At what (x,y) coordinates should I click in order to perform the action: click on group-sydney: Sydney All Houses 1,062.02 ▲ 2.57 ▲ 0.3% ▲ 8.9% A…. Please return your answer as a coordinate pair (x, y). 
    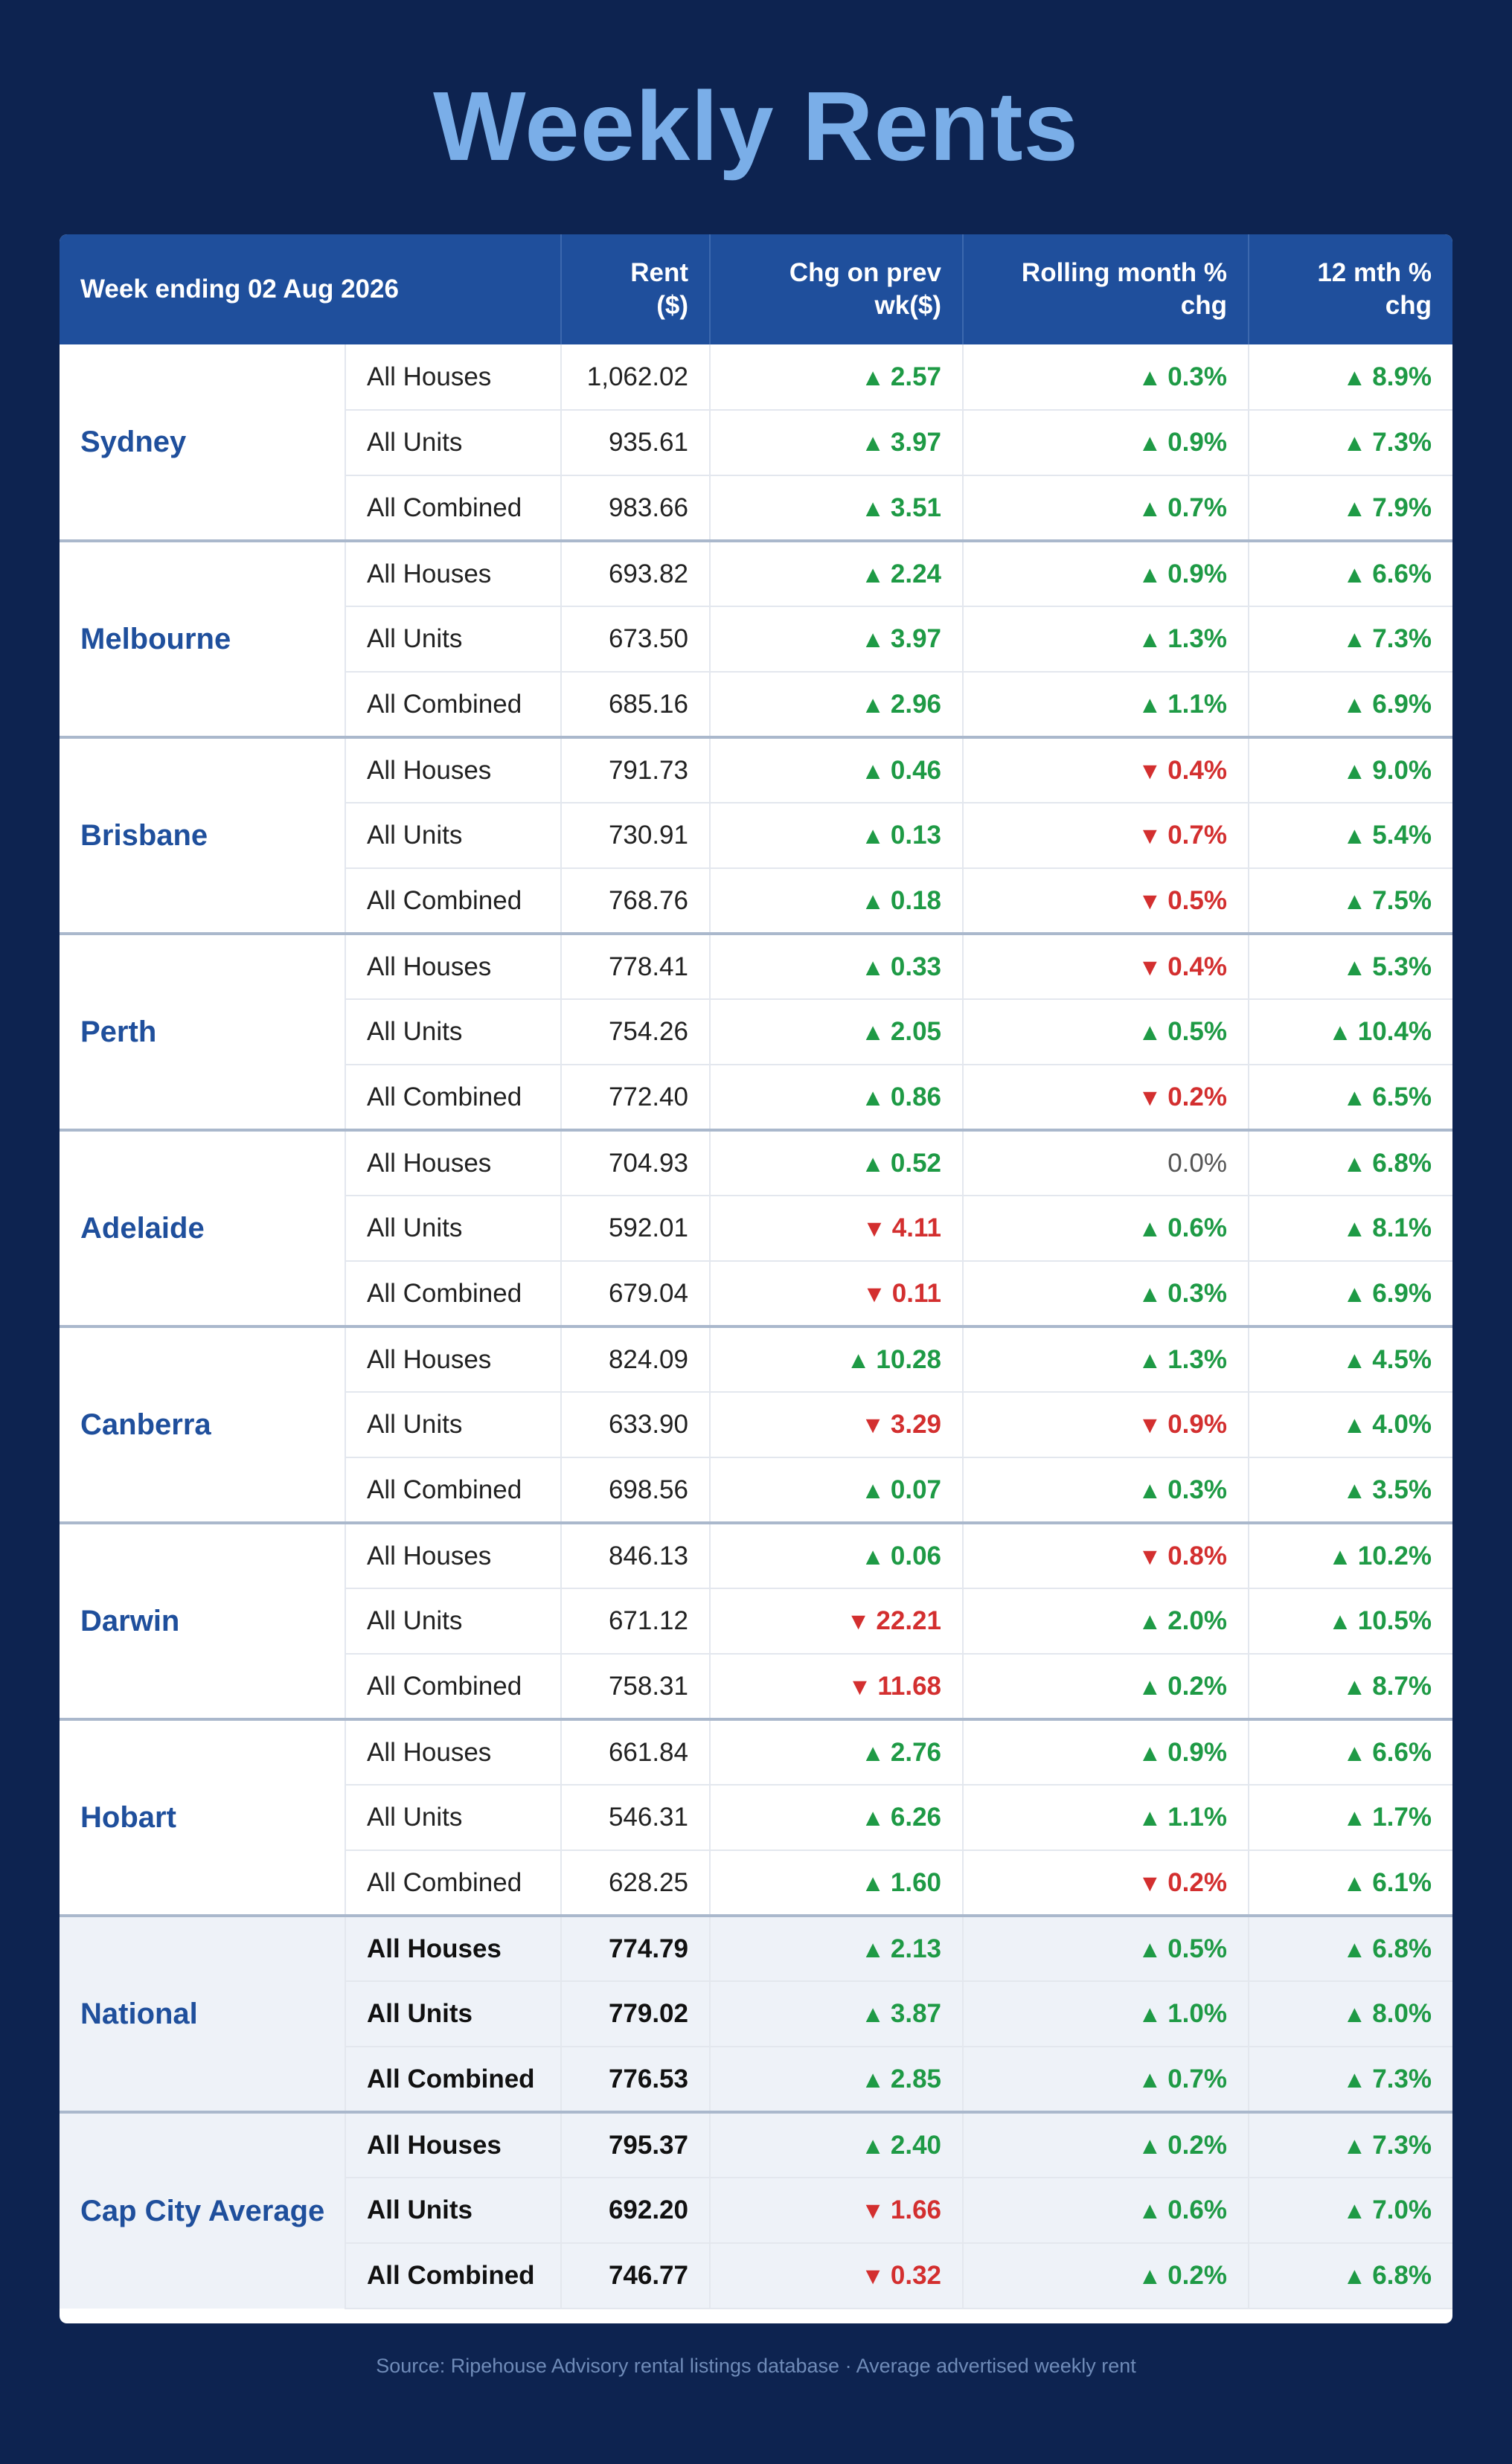
    Looking at the image, I should click on (756, 443).